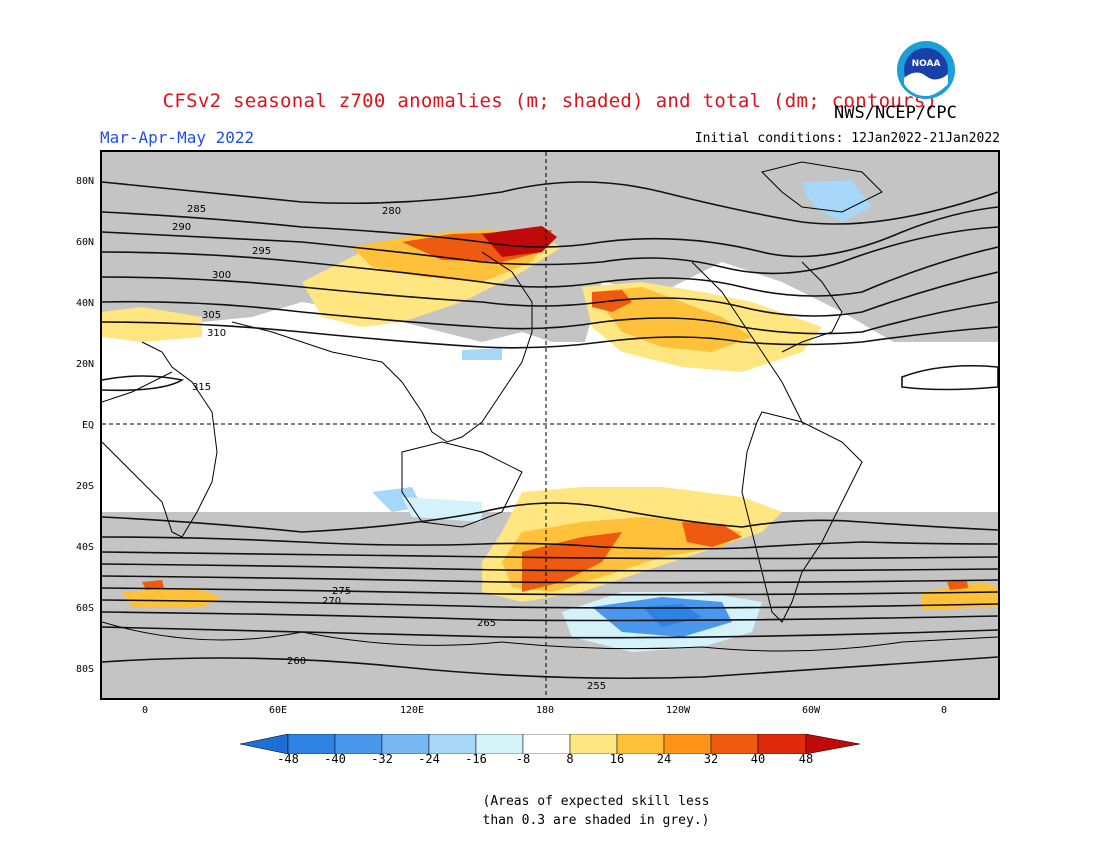 This screenshot has height=850, width=1100. I want to click on skill-note-line-2: than 0.3 are shaded in grey.), so click(596, 820).